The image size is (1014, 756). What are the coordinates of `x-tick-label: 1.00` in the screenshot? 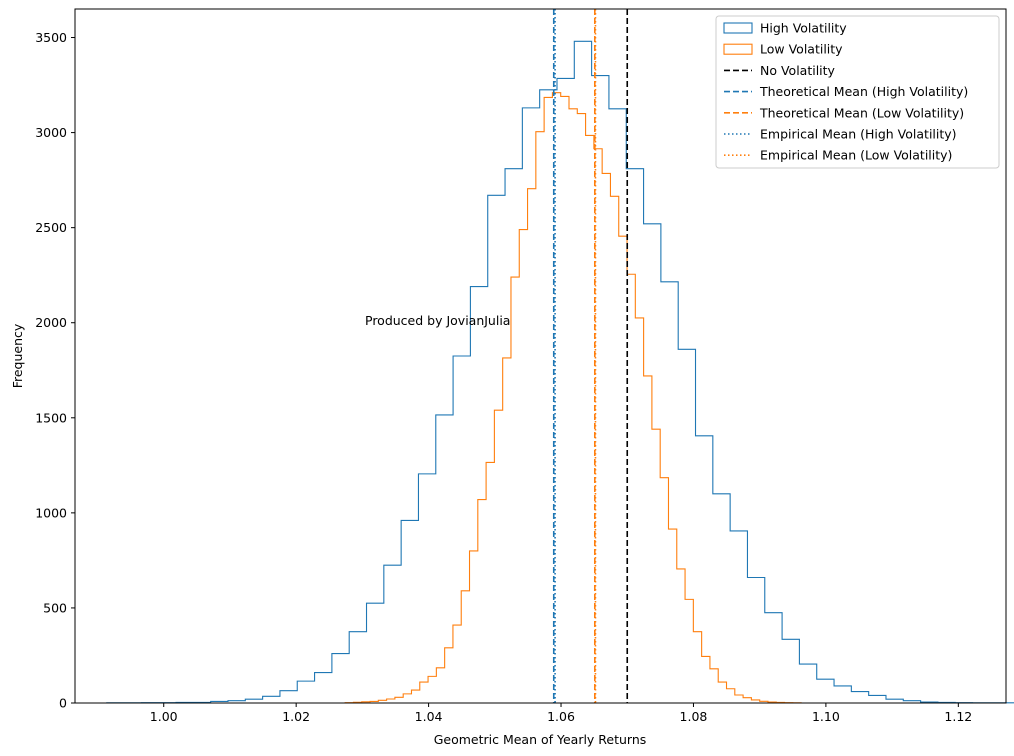 It's located at (164, 716).